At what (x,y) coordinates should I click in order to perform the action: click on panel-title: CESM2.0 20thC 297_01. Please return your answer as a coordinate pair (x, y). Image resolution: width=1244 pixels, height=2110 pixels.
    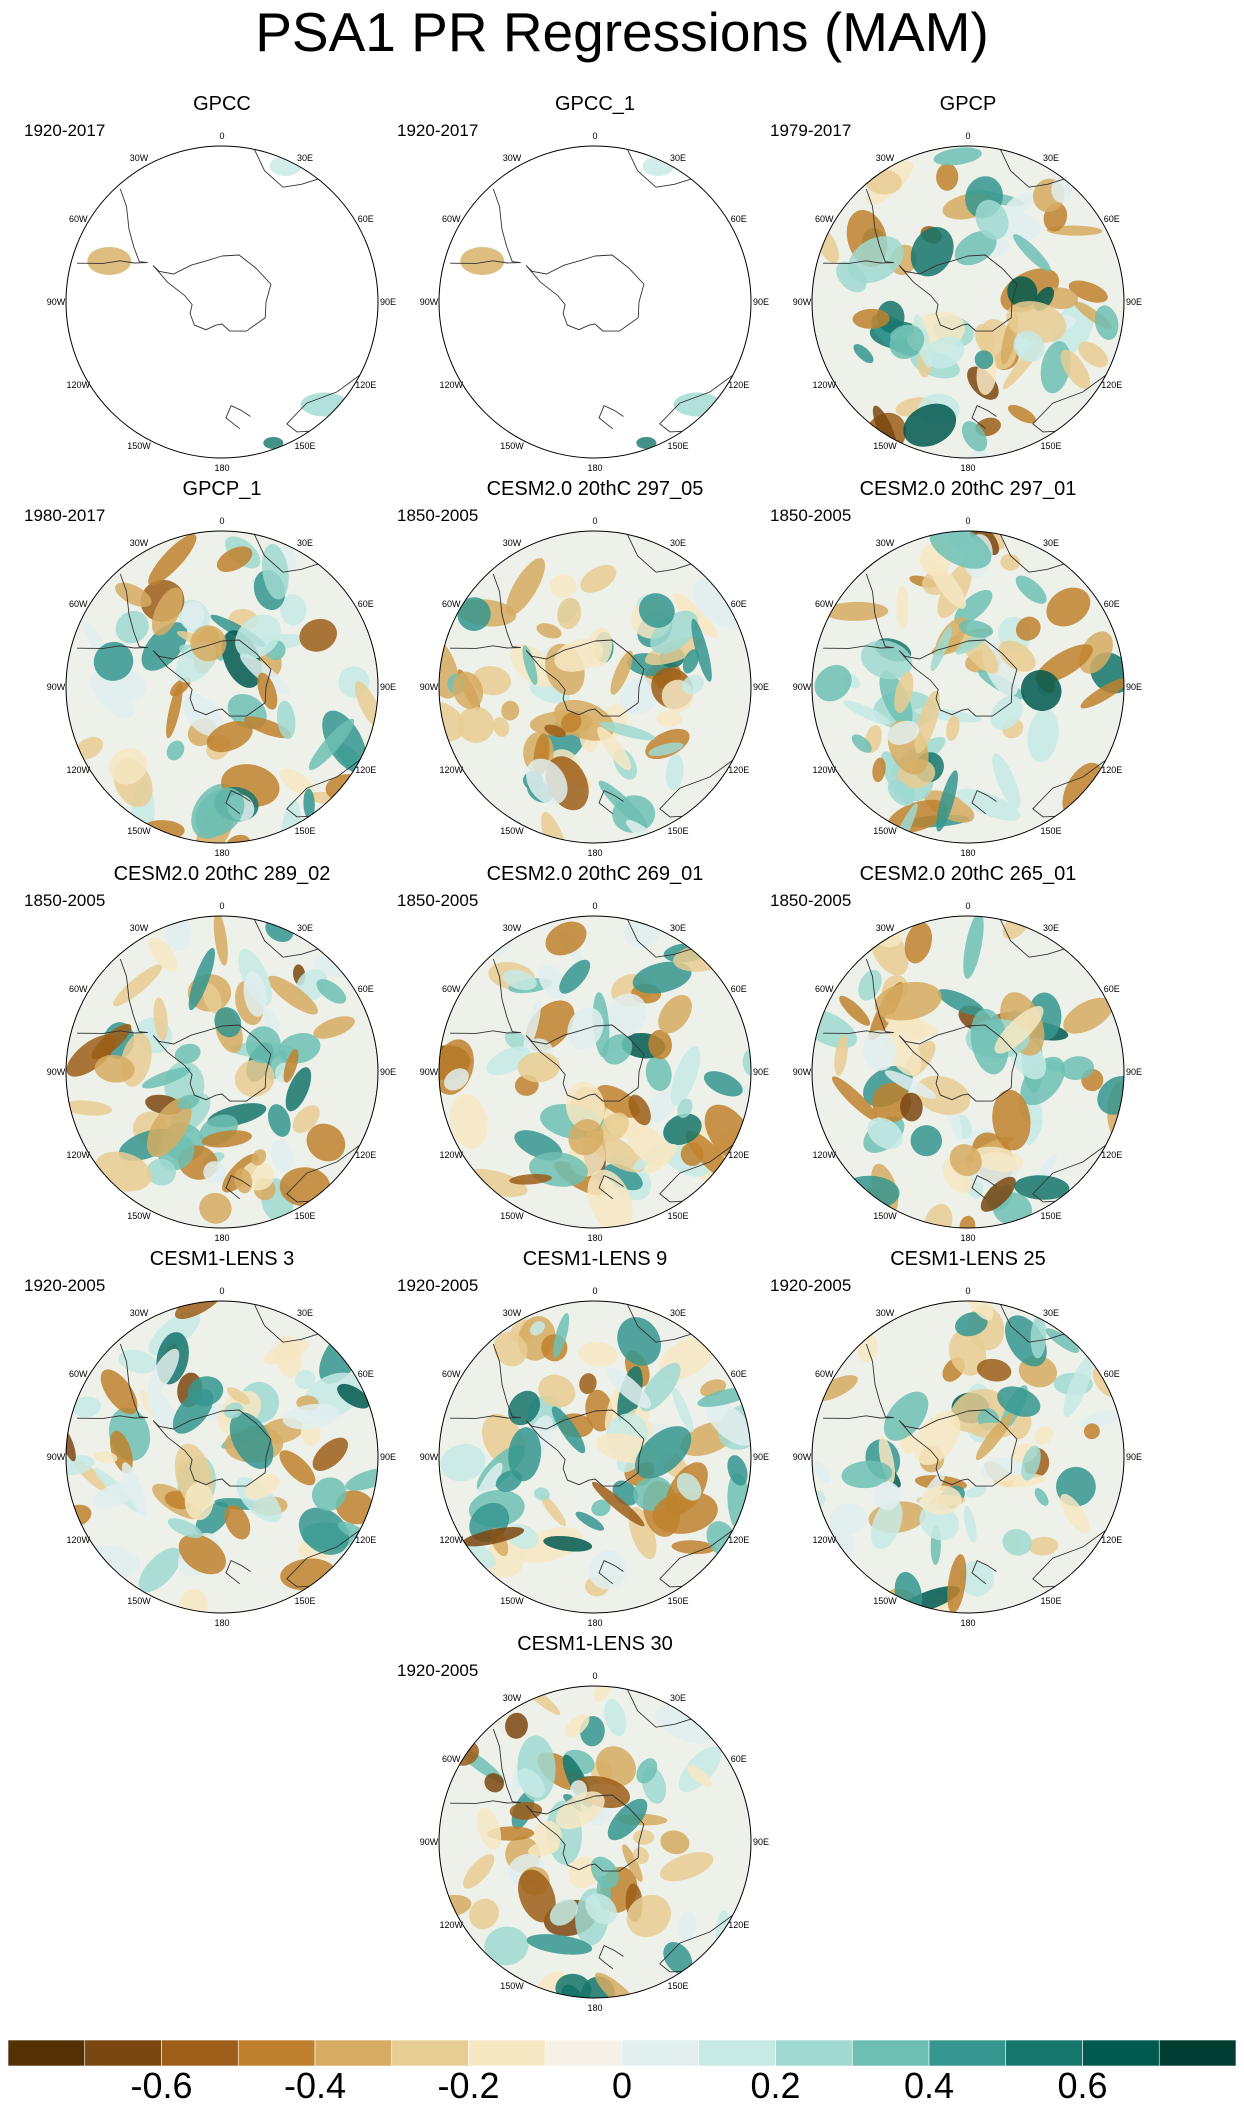
    Looking at the image, I should click on (968, 489).